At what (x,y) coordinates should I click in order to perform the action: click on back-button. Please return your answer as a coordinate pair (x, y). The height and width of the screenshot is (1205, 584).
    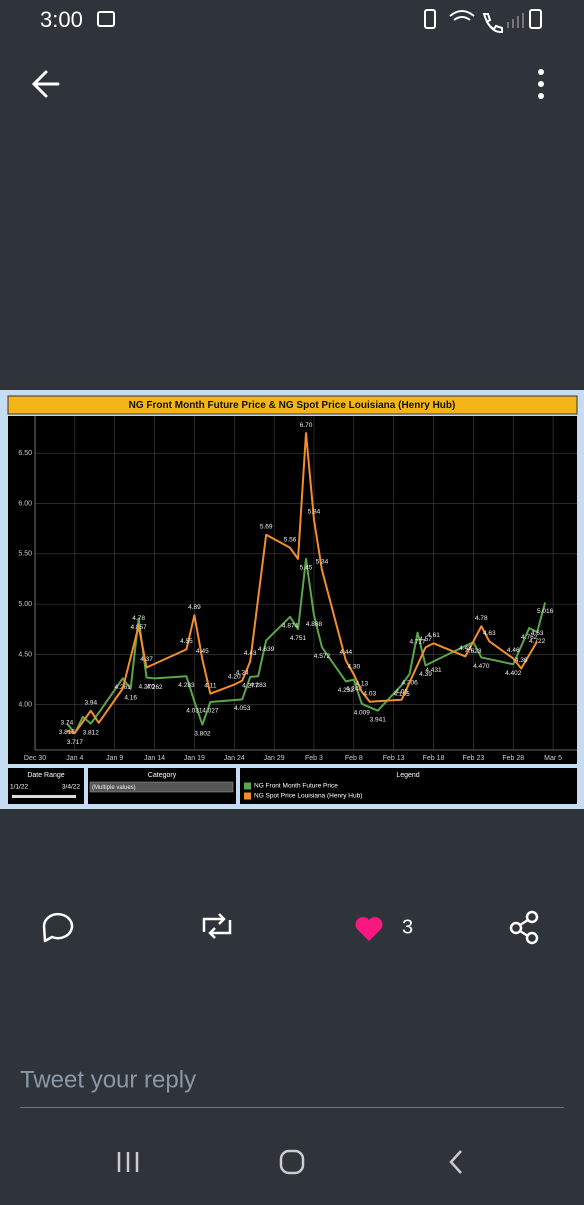
    Looking at the image, I should click on (45, 84).